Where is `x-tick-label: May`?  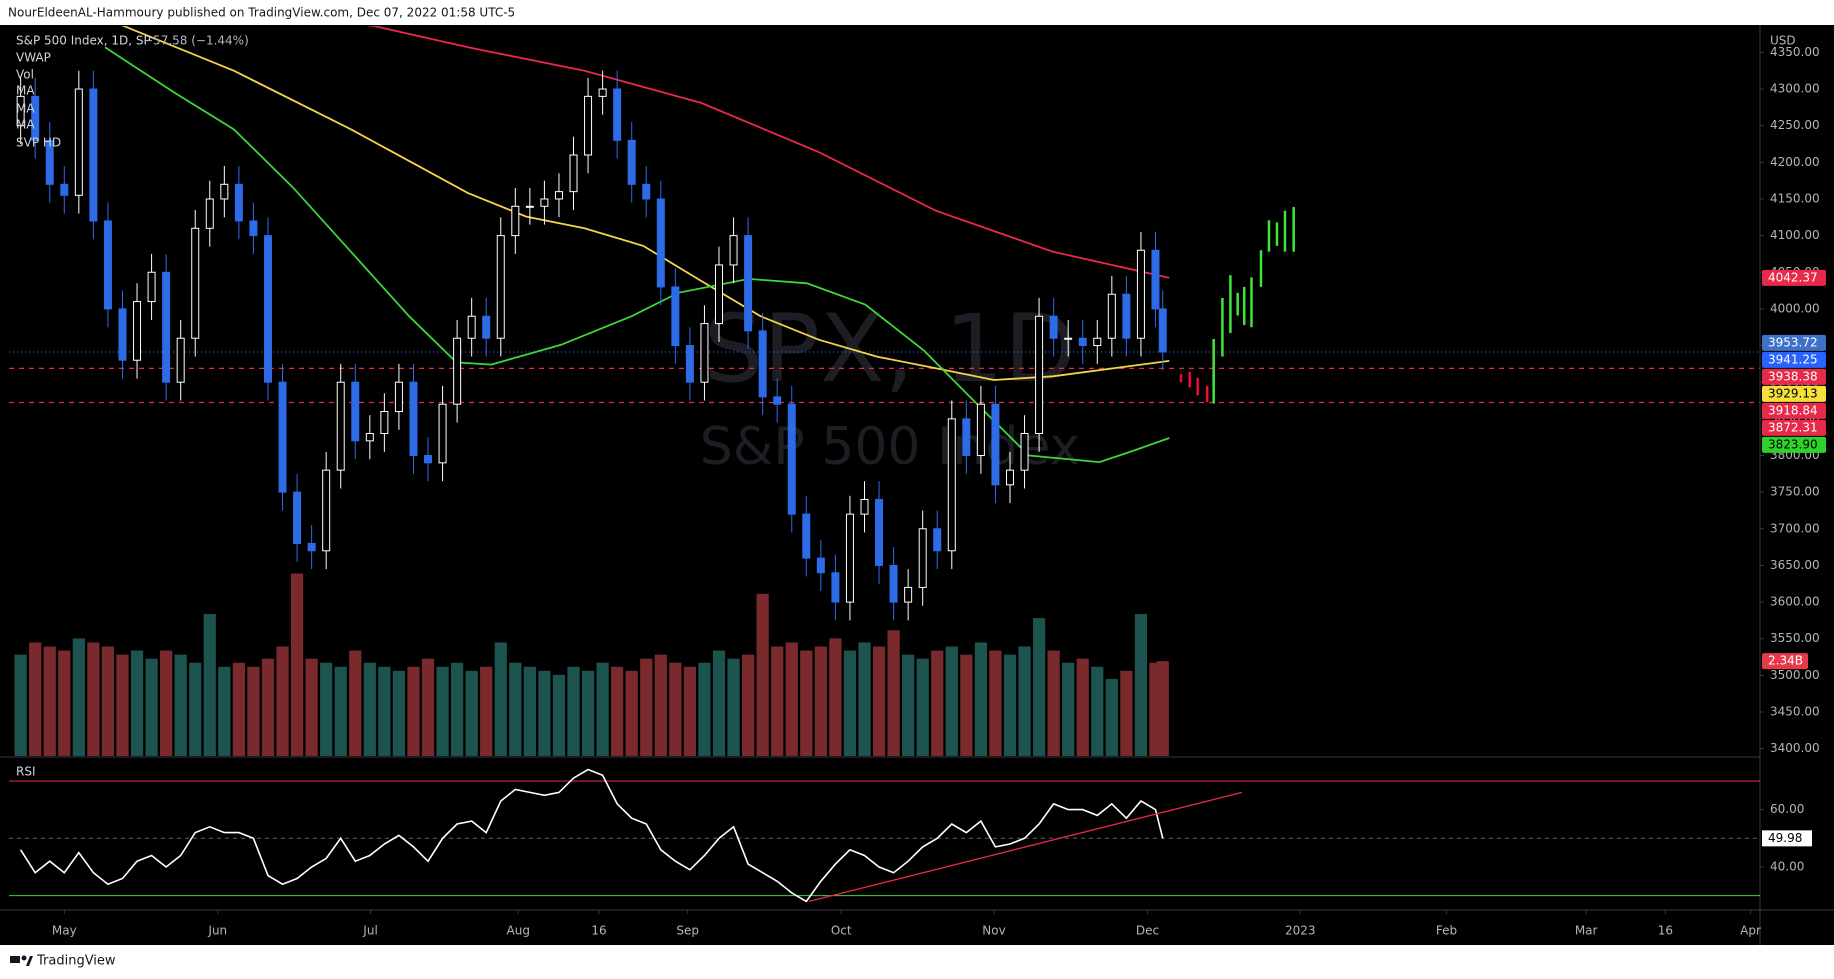 x-tick-label: May is located at coordinates (64, 931).